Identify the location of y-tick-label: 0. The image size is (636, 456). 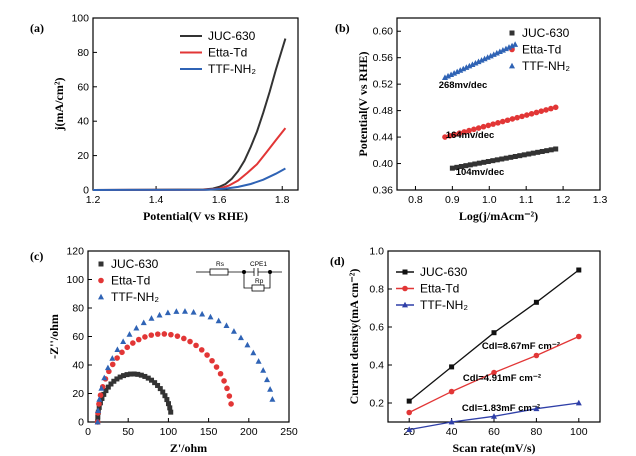
(81, 423).